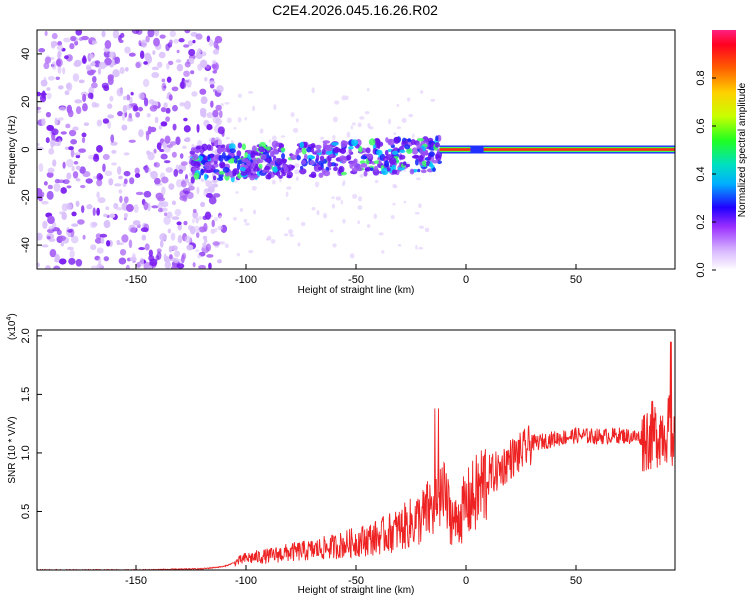 This screenshot has height=600, width=750. Describe the element at coordinates (12, 326) in the screenshot. I see `svg-text: (x104)` at that location.